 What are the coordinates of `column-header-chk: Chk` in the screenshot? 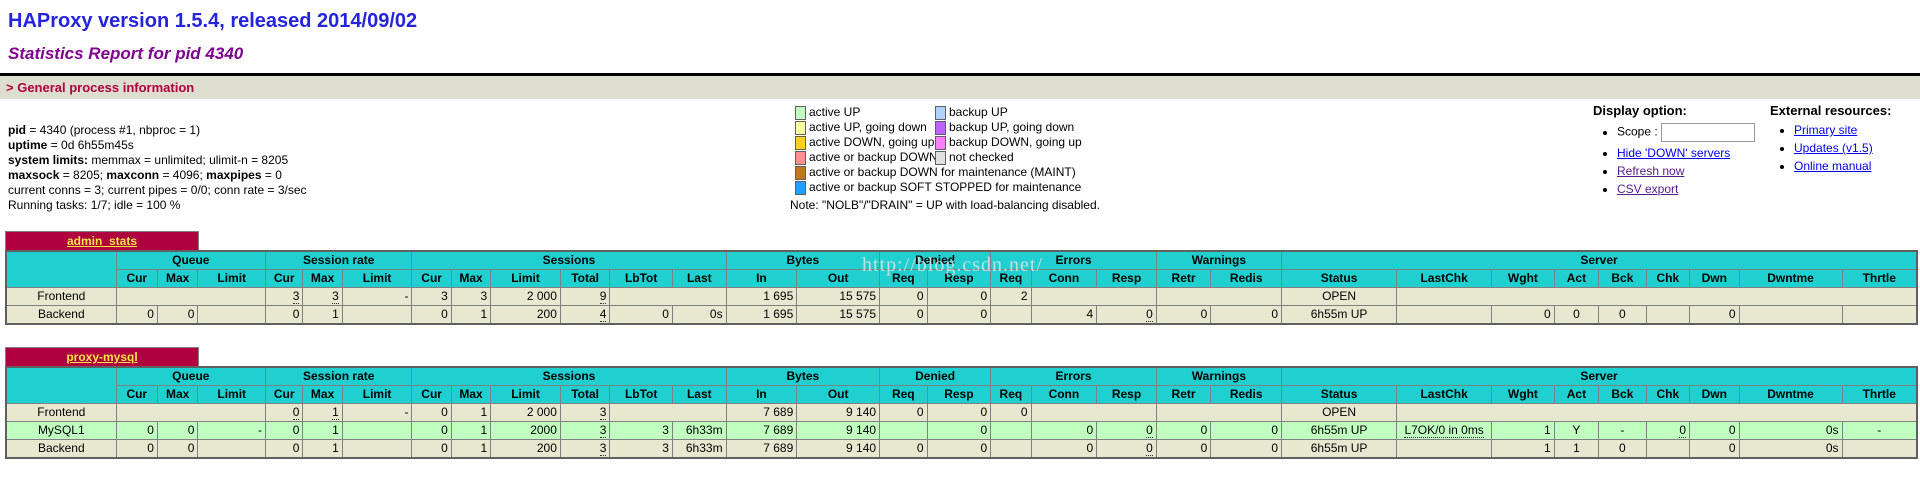 It's located at (1668, 394).